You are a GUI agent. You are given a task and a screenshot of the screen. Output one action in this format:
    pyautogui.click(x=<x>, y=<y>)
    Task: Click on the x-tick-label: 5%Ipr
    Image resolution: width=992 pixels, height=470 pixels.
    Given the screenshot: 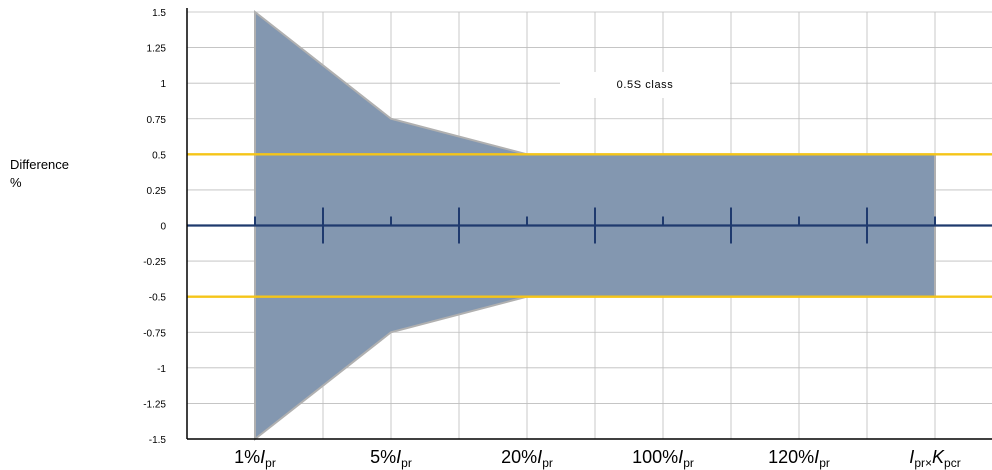 What is the action you would take?
    pyautogui.click(x=391, y=458)
    